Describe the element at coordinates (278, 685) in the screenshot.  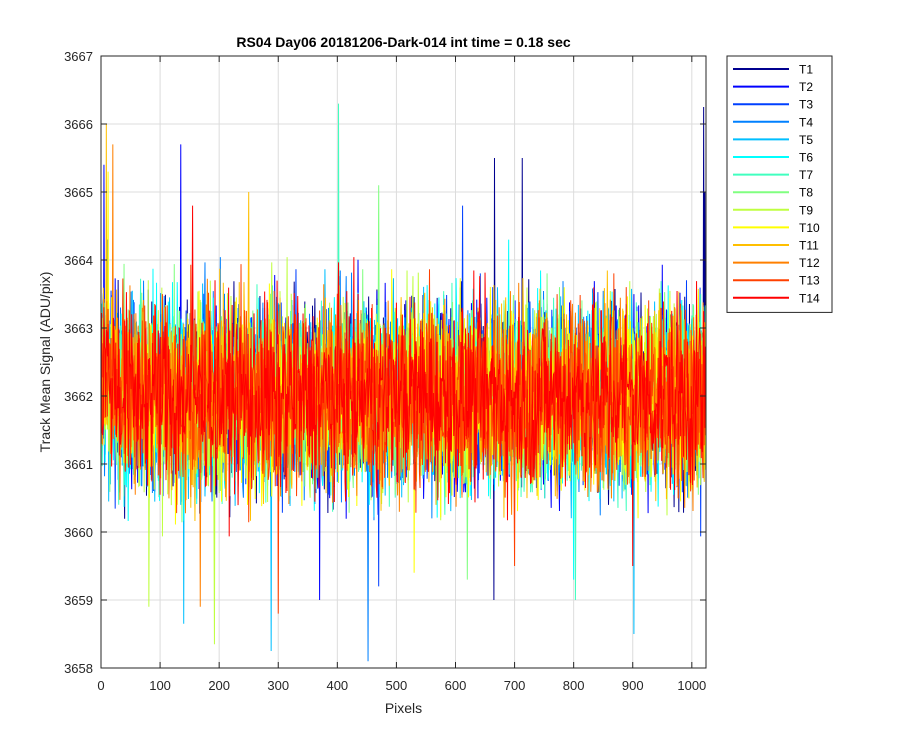
I see `x-tick-label: 300` at that location.